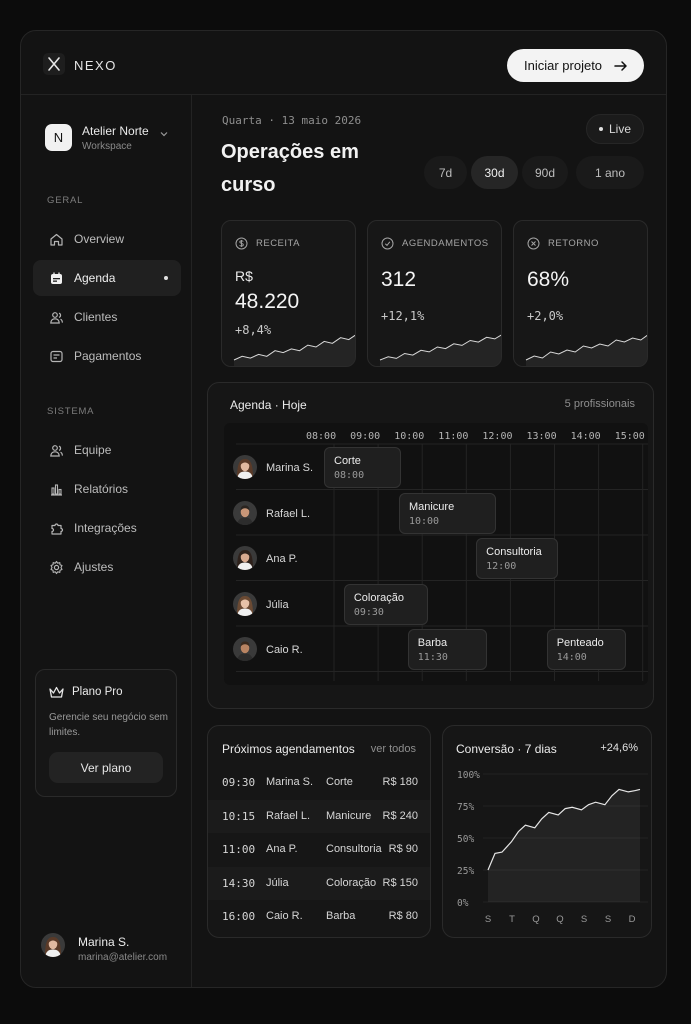 The image size is (691, 1024). What do you see at coordinates (319, 782) in the screenshot?
I see `upcoming-row: 09:30 Marina S. Corte R$ 180` at bounding box center [319, 782].